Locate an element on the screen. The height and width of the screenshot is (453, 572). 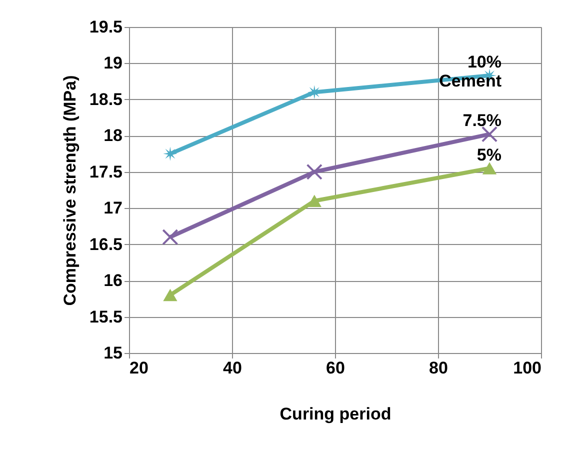
y-tick-label: 15 is located at coordinates (113, 353).